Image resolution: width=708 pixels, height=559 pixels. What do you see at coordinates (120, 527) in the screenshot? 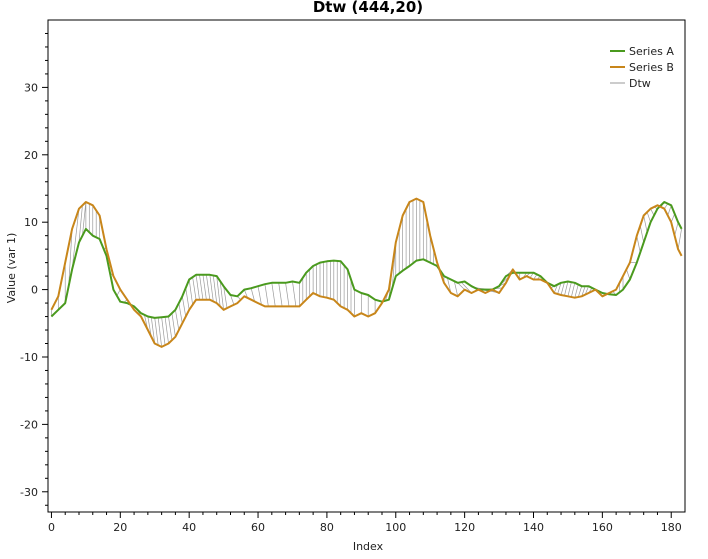
I see `x-tick-label: 20` at bounding box center [120, 527].